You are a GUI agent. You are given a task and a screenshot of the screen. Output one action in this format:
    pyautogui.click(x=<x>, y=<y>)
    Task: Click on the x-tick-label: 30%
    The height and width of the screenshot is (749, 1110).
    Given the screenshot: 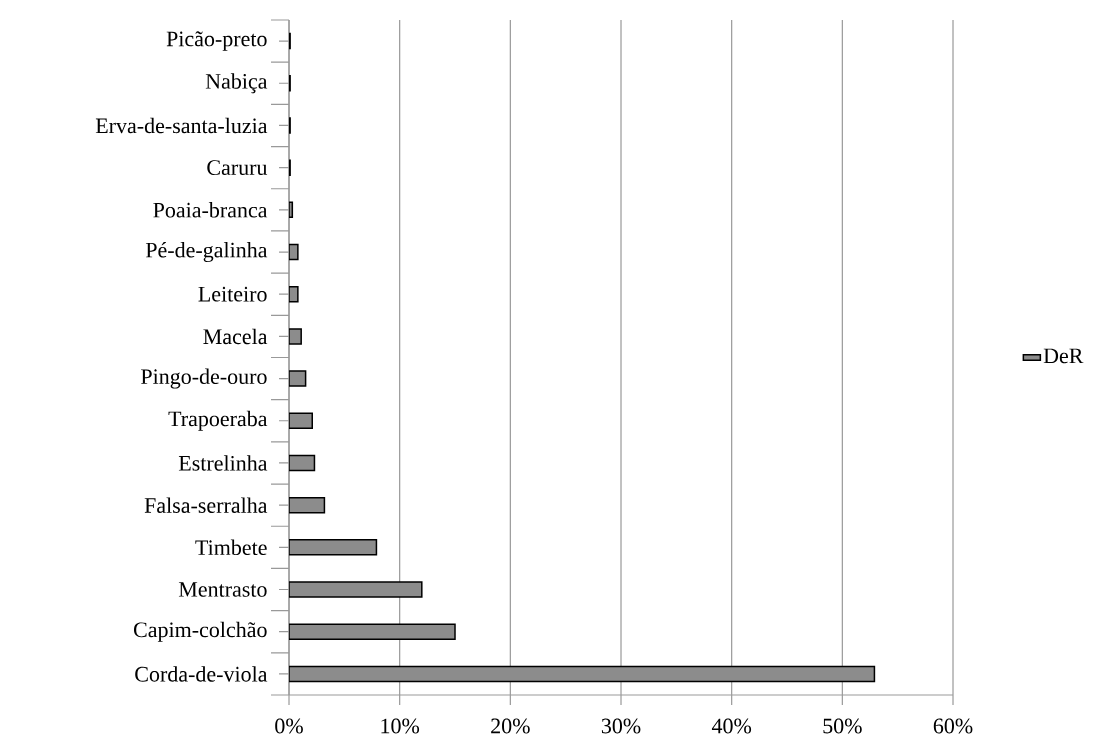 What is the action you would take?
    pyautogui.click(x=621, y=726)
    